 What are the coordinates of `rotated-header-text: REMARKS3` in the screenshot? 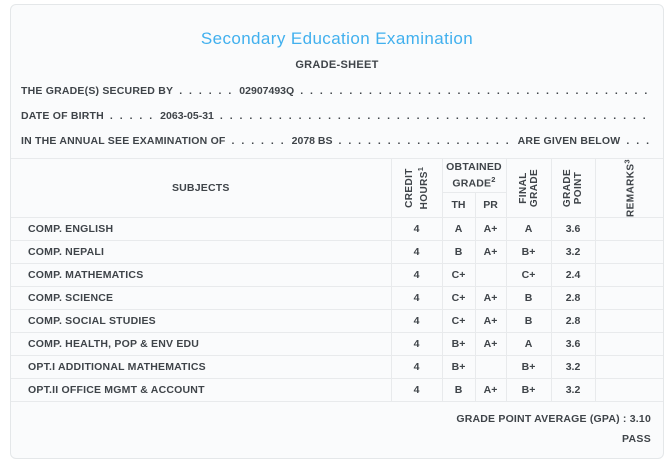 It's located at (629, 188).